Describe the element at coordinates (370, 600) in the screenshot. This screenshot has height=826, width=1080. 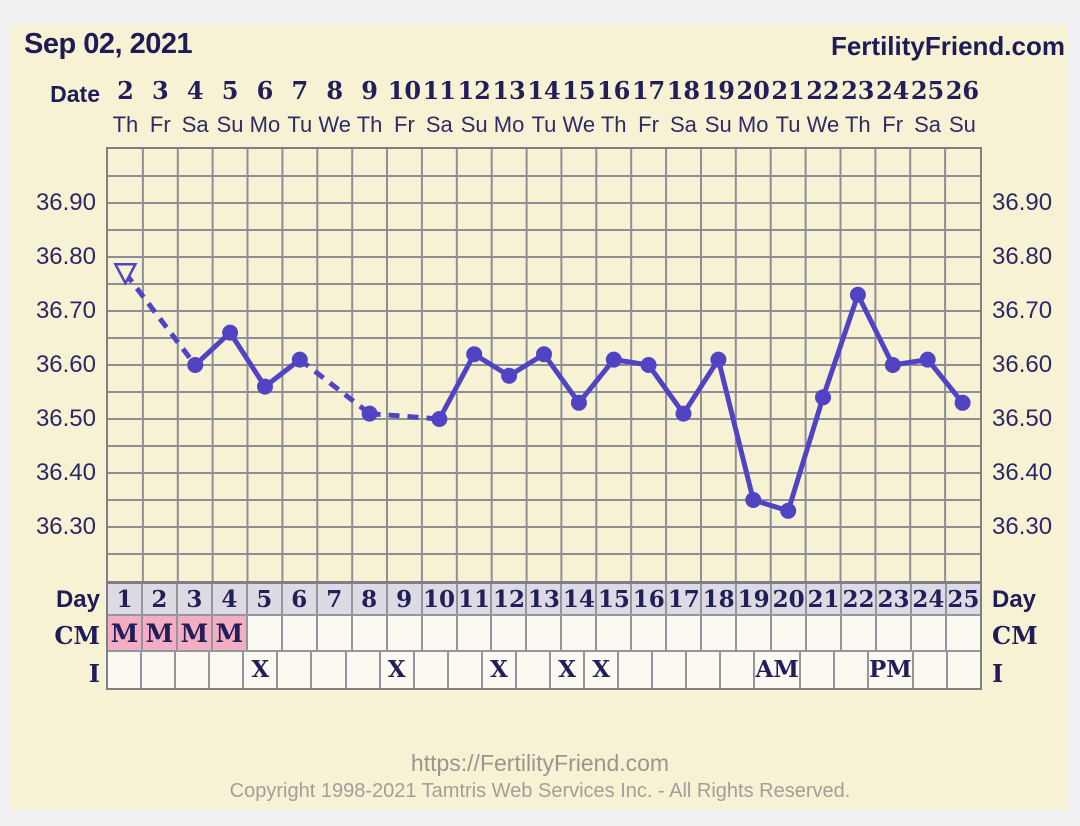
I see `day-cell: 8` at that location.